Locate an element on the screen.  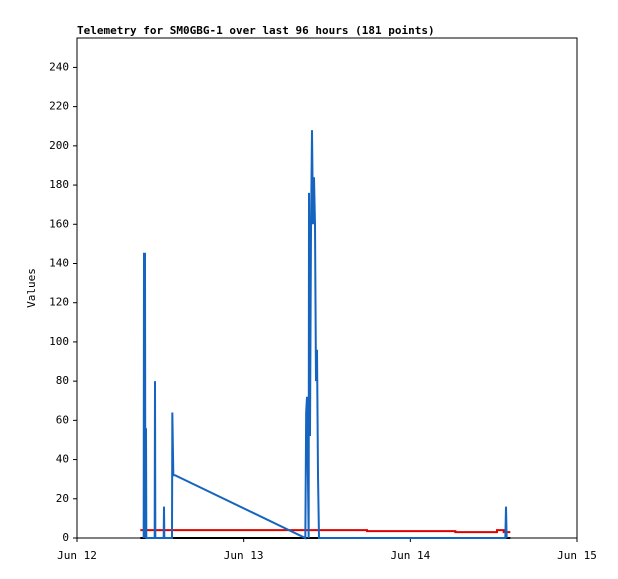
x-tick-label: Jun 14 is located at coordinates (410, 555).